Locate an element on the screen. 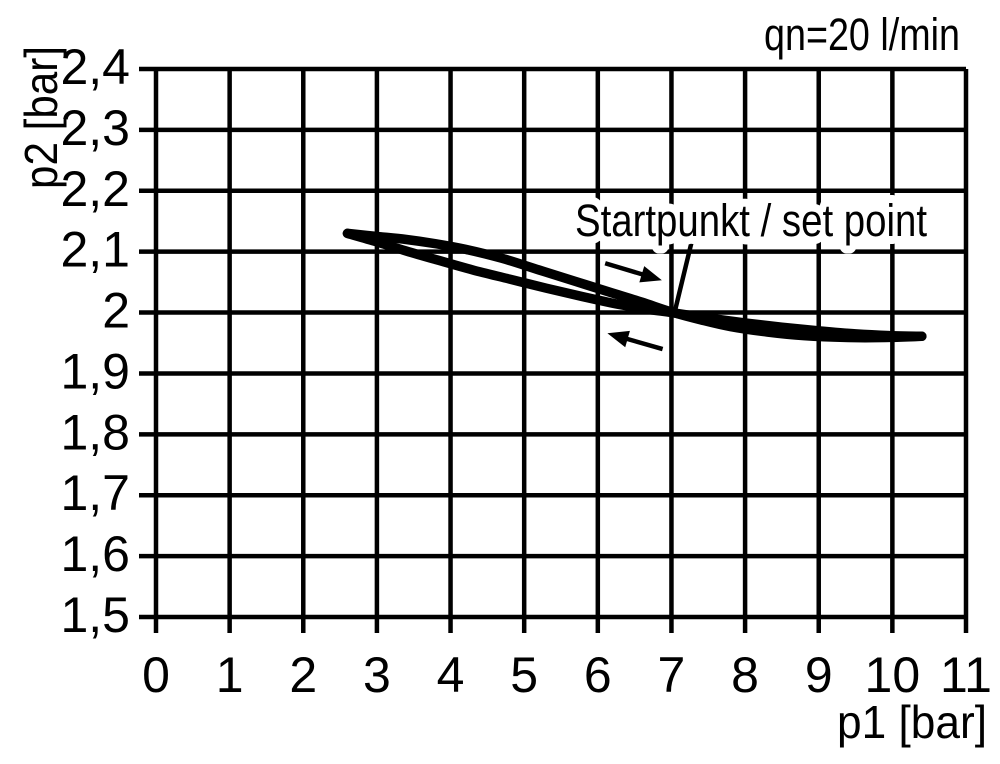  y-tick-label-1-5: 1,5 is located at coordinates (95, 615).